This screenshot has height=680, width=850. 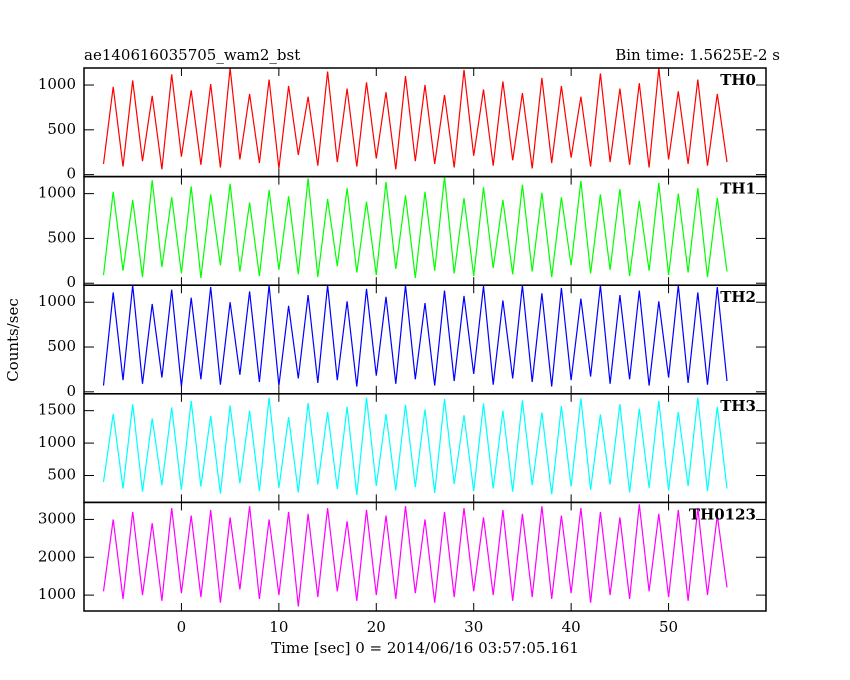 What do you see at coordinates (697, 55) in the screenshot?
I see `chart-subtitle: Bin time: 1.5625E-2 s` at bounding box center [697, 55].